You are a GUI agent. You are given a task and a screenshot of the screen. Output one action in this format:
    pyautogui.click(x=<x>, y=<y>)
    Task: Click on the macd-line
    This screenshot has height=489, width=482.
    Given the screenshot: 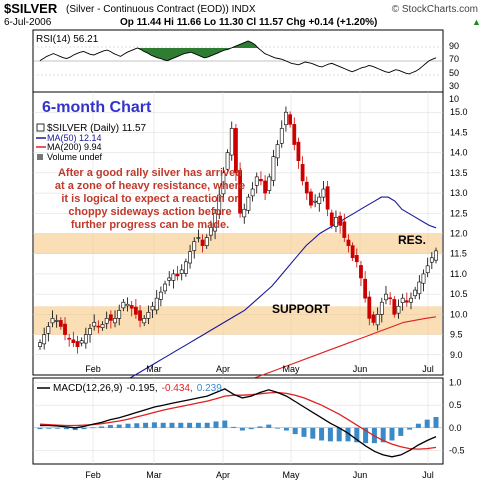 What is the action you would take?
    pyautogui.click(x=238, y=423)
    